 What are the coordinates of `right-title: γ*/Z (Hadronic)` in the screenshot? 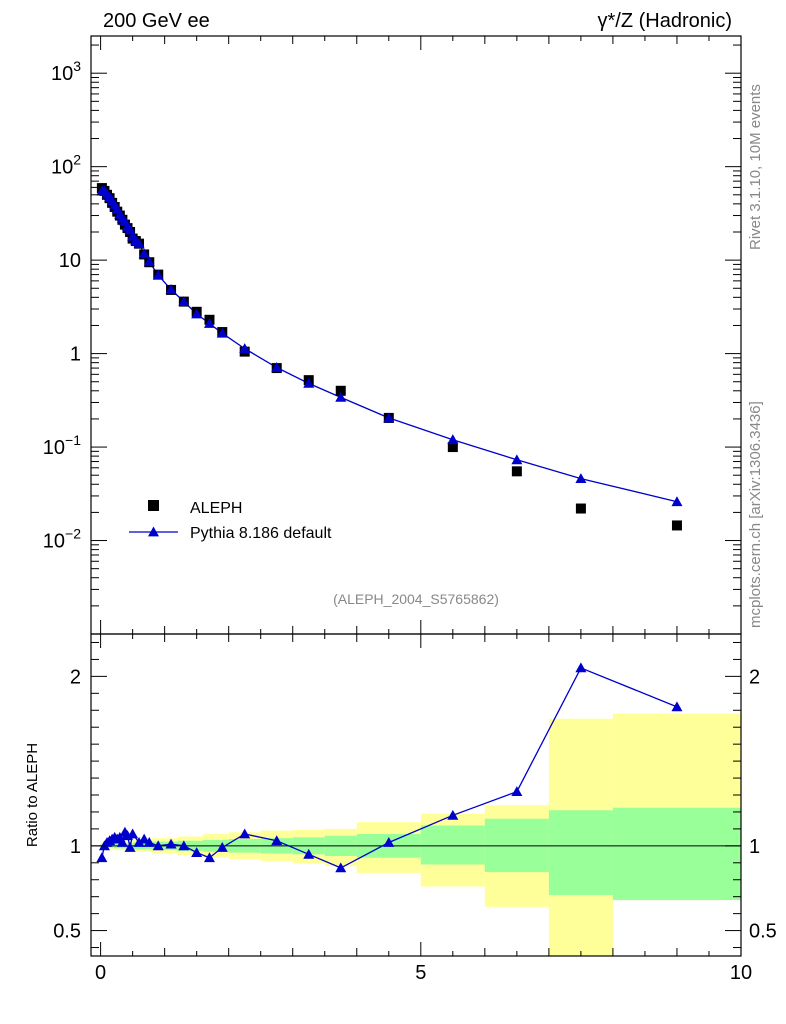 It's located at (665, 21).